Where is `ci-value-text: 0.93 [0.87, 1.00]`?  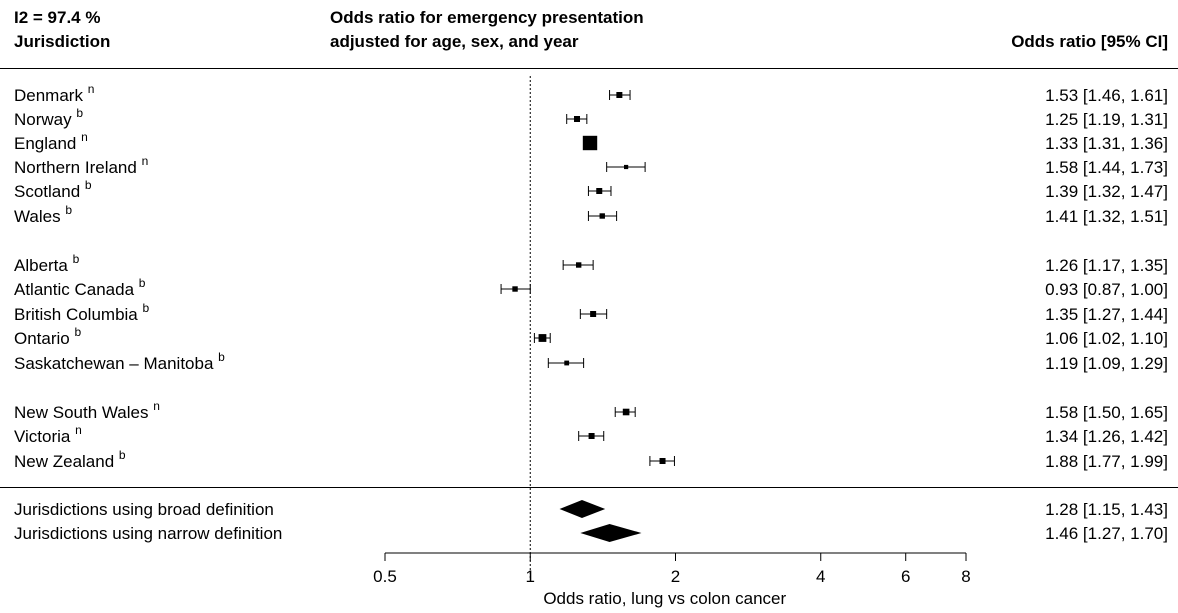
ci-value-text: 0.93 [0.87, 1.00] is located at coordinates (1106, 289).